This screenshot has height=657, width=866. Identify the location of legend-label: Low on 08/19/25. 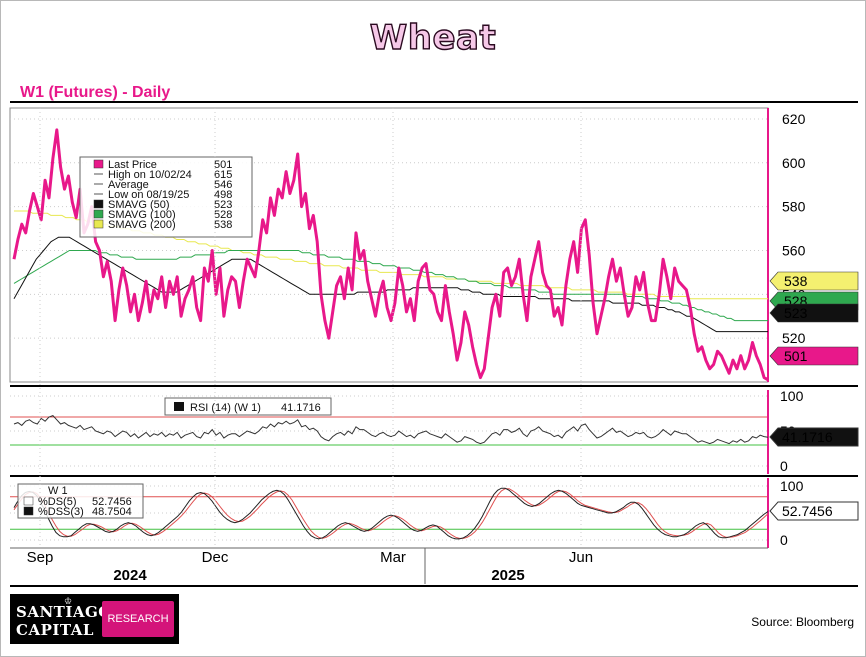
(148, 195).